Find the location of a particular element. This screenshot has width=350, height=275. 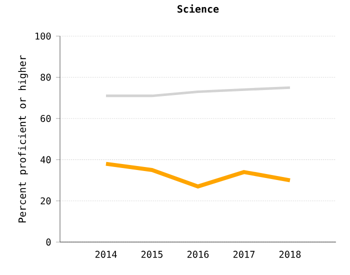

y-tick-label: 20 is located at coordinates (45, 200).